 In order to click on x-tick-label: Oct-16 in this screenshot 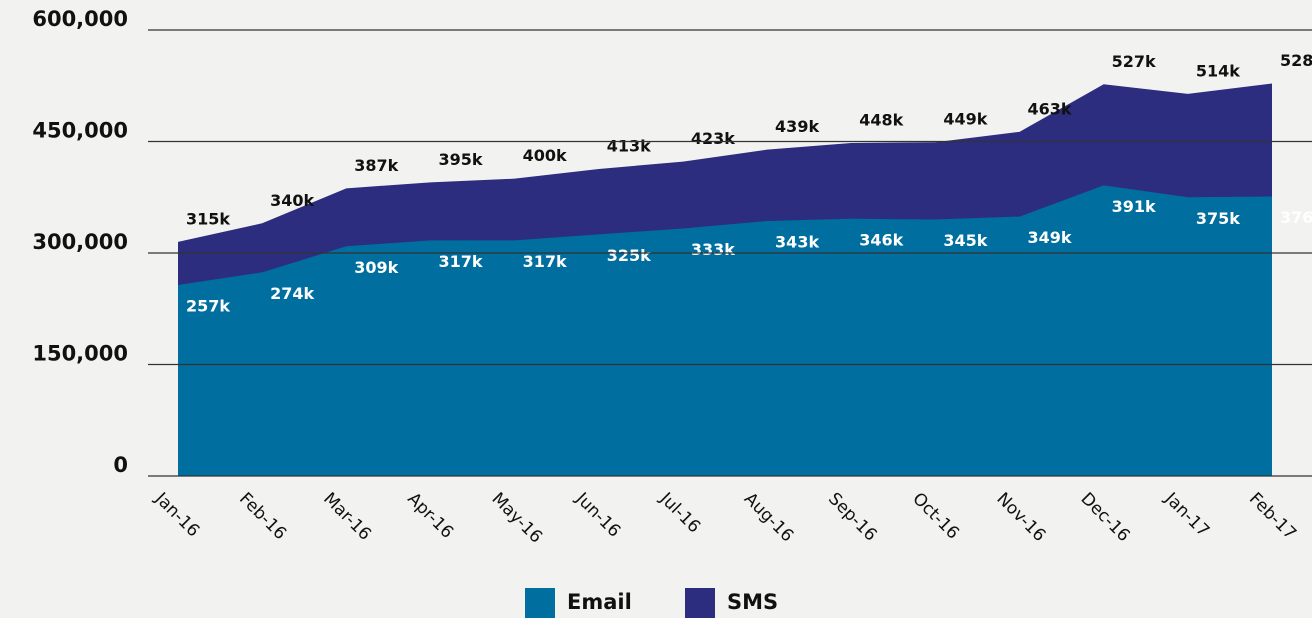, I will do `click(935, 516)`.